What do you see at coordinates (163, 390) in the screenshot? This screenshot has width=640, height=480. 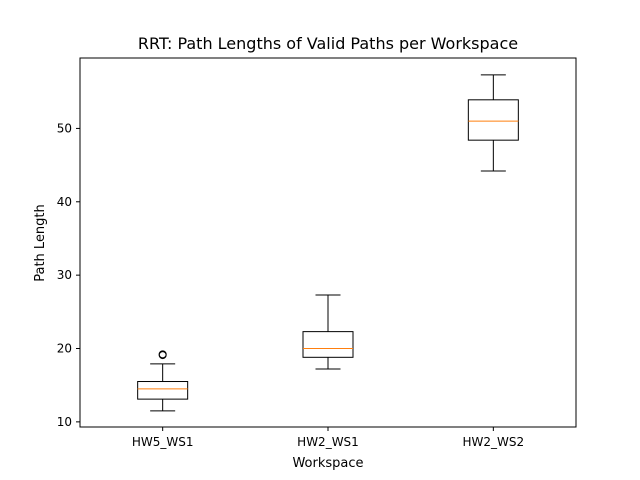 I see `box-HW5_WS1` at bounding box center [163, 390].